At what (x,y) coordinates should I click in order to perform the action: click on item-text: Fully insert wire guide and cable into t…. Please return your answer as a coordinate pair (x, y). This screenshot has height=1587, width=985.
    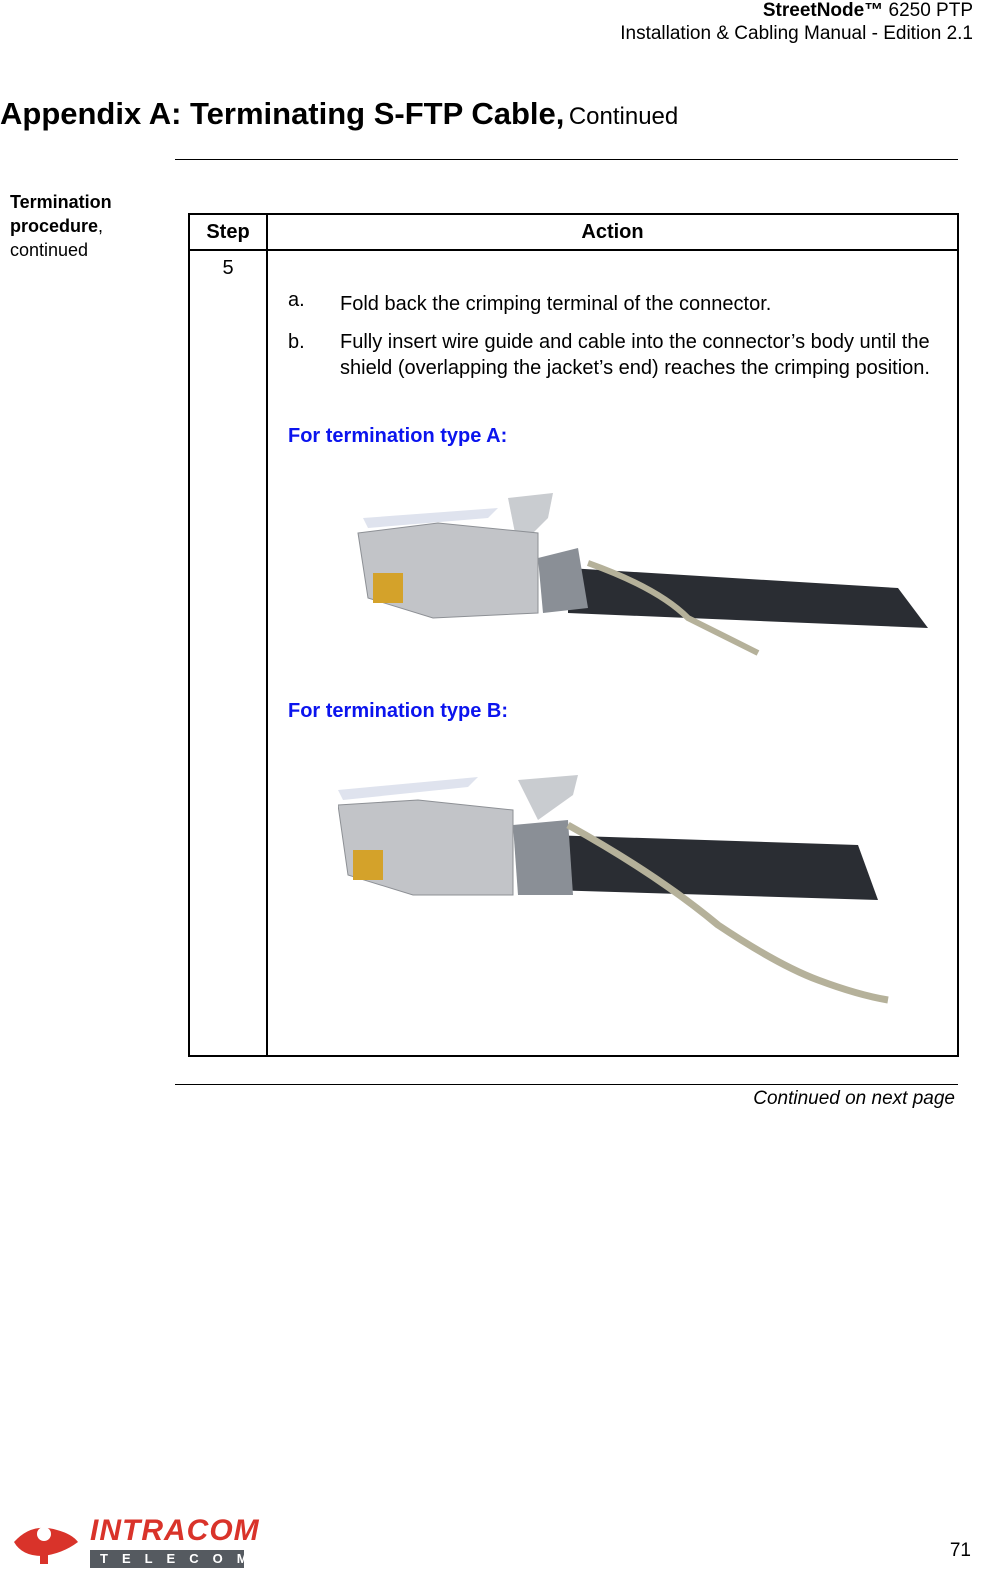
    Looking at the image, I should click on (635, 355).